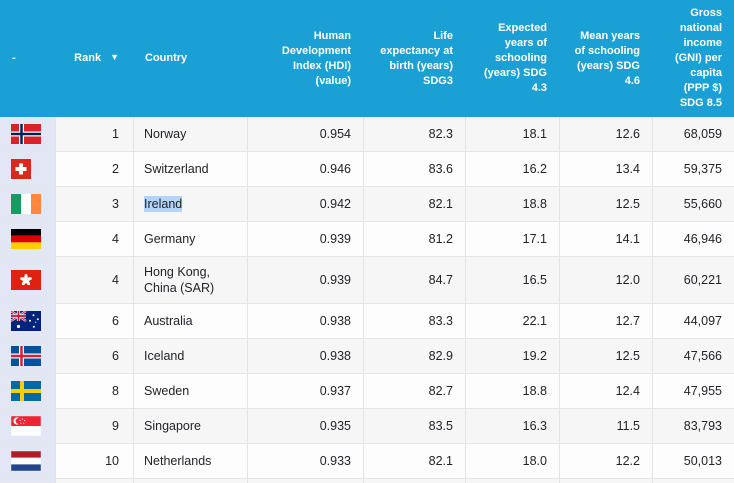 This screenshot has height=483, width=734. What do you see at coordinates (190, 239) in the screenshot?
I see `country-cell: Germany` at bounding box center [190, 239].